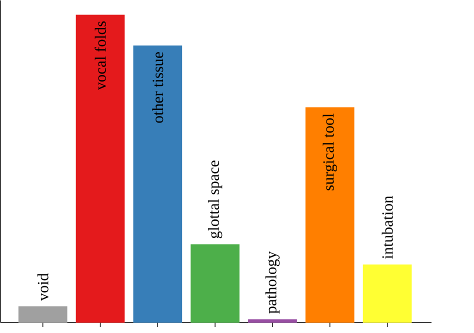 The height and width of the screenshot is (333, 474). I want to click on x-tick-label: glottal space, so click(215, 199).